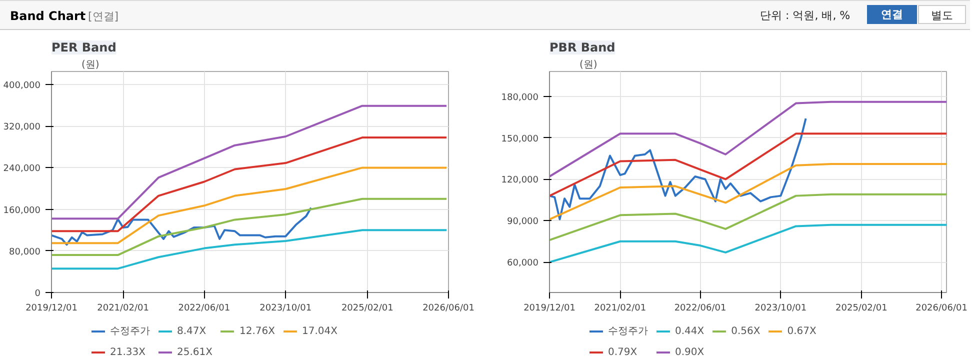 This screenshot has height=361, width=978. What do you see at coordinates (103, 17) in the screenshot?
I see `text: [연결]` at bounding box center [103, 17].